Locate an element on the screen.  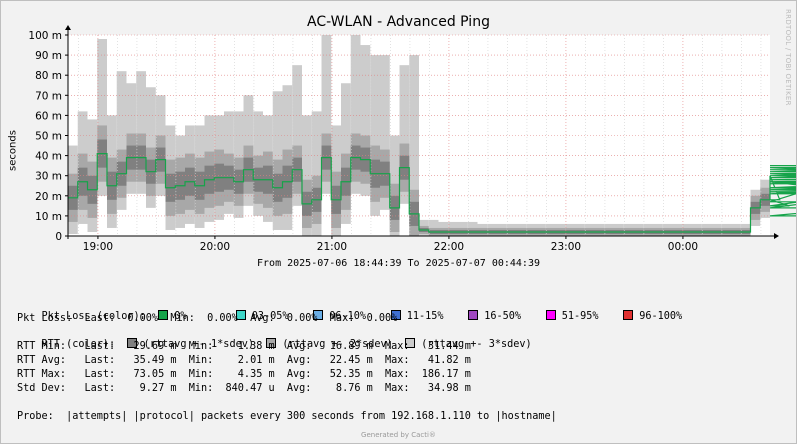
x-tick-label: 23:00 is located at coordinates (566, 246).